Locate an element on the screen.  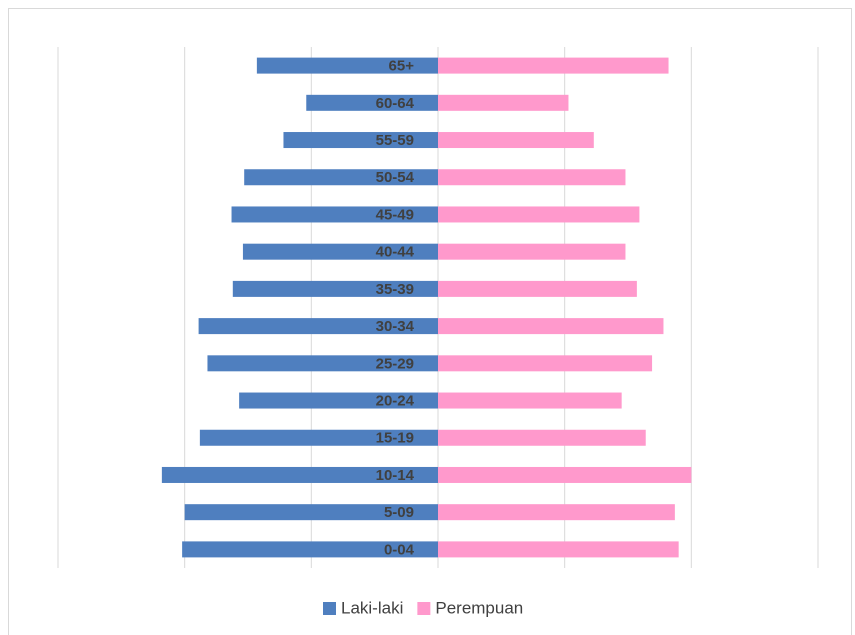
category-label: 20-24 is located at coordinates (395, 401).